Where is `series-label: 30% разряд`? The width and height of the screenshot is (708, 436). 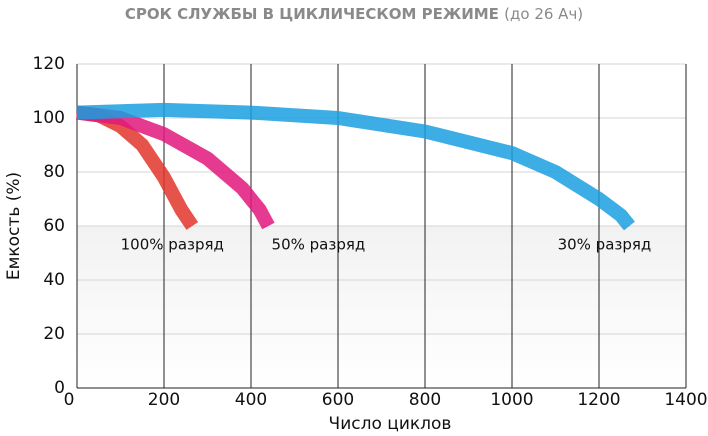 series-label: 30% разряд is located at coordinates (605, 245).